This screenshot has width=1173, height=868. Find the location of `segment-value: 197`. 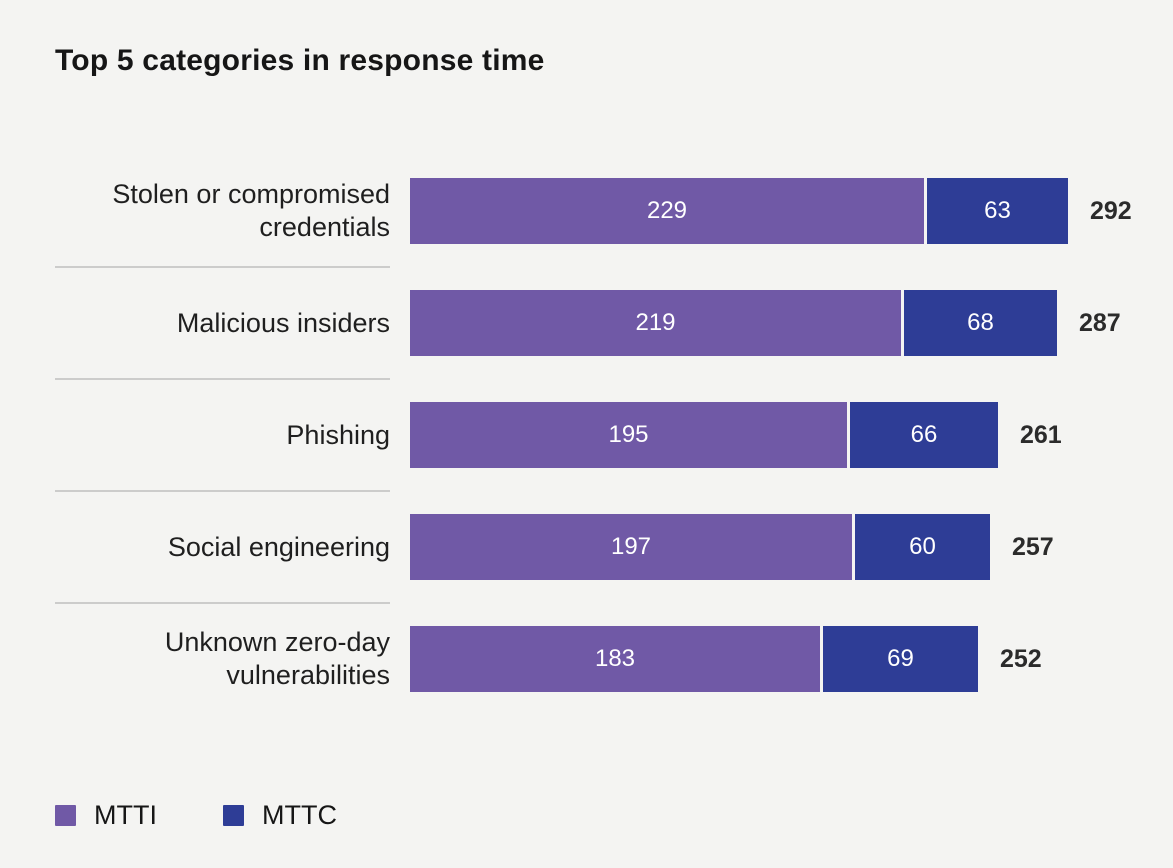

segment-value: 197 is located at coordinates (631, 546).